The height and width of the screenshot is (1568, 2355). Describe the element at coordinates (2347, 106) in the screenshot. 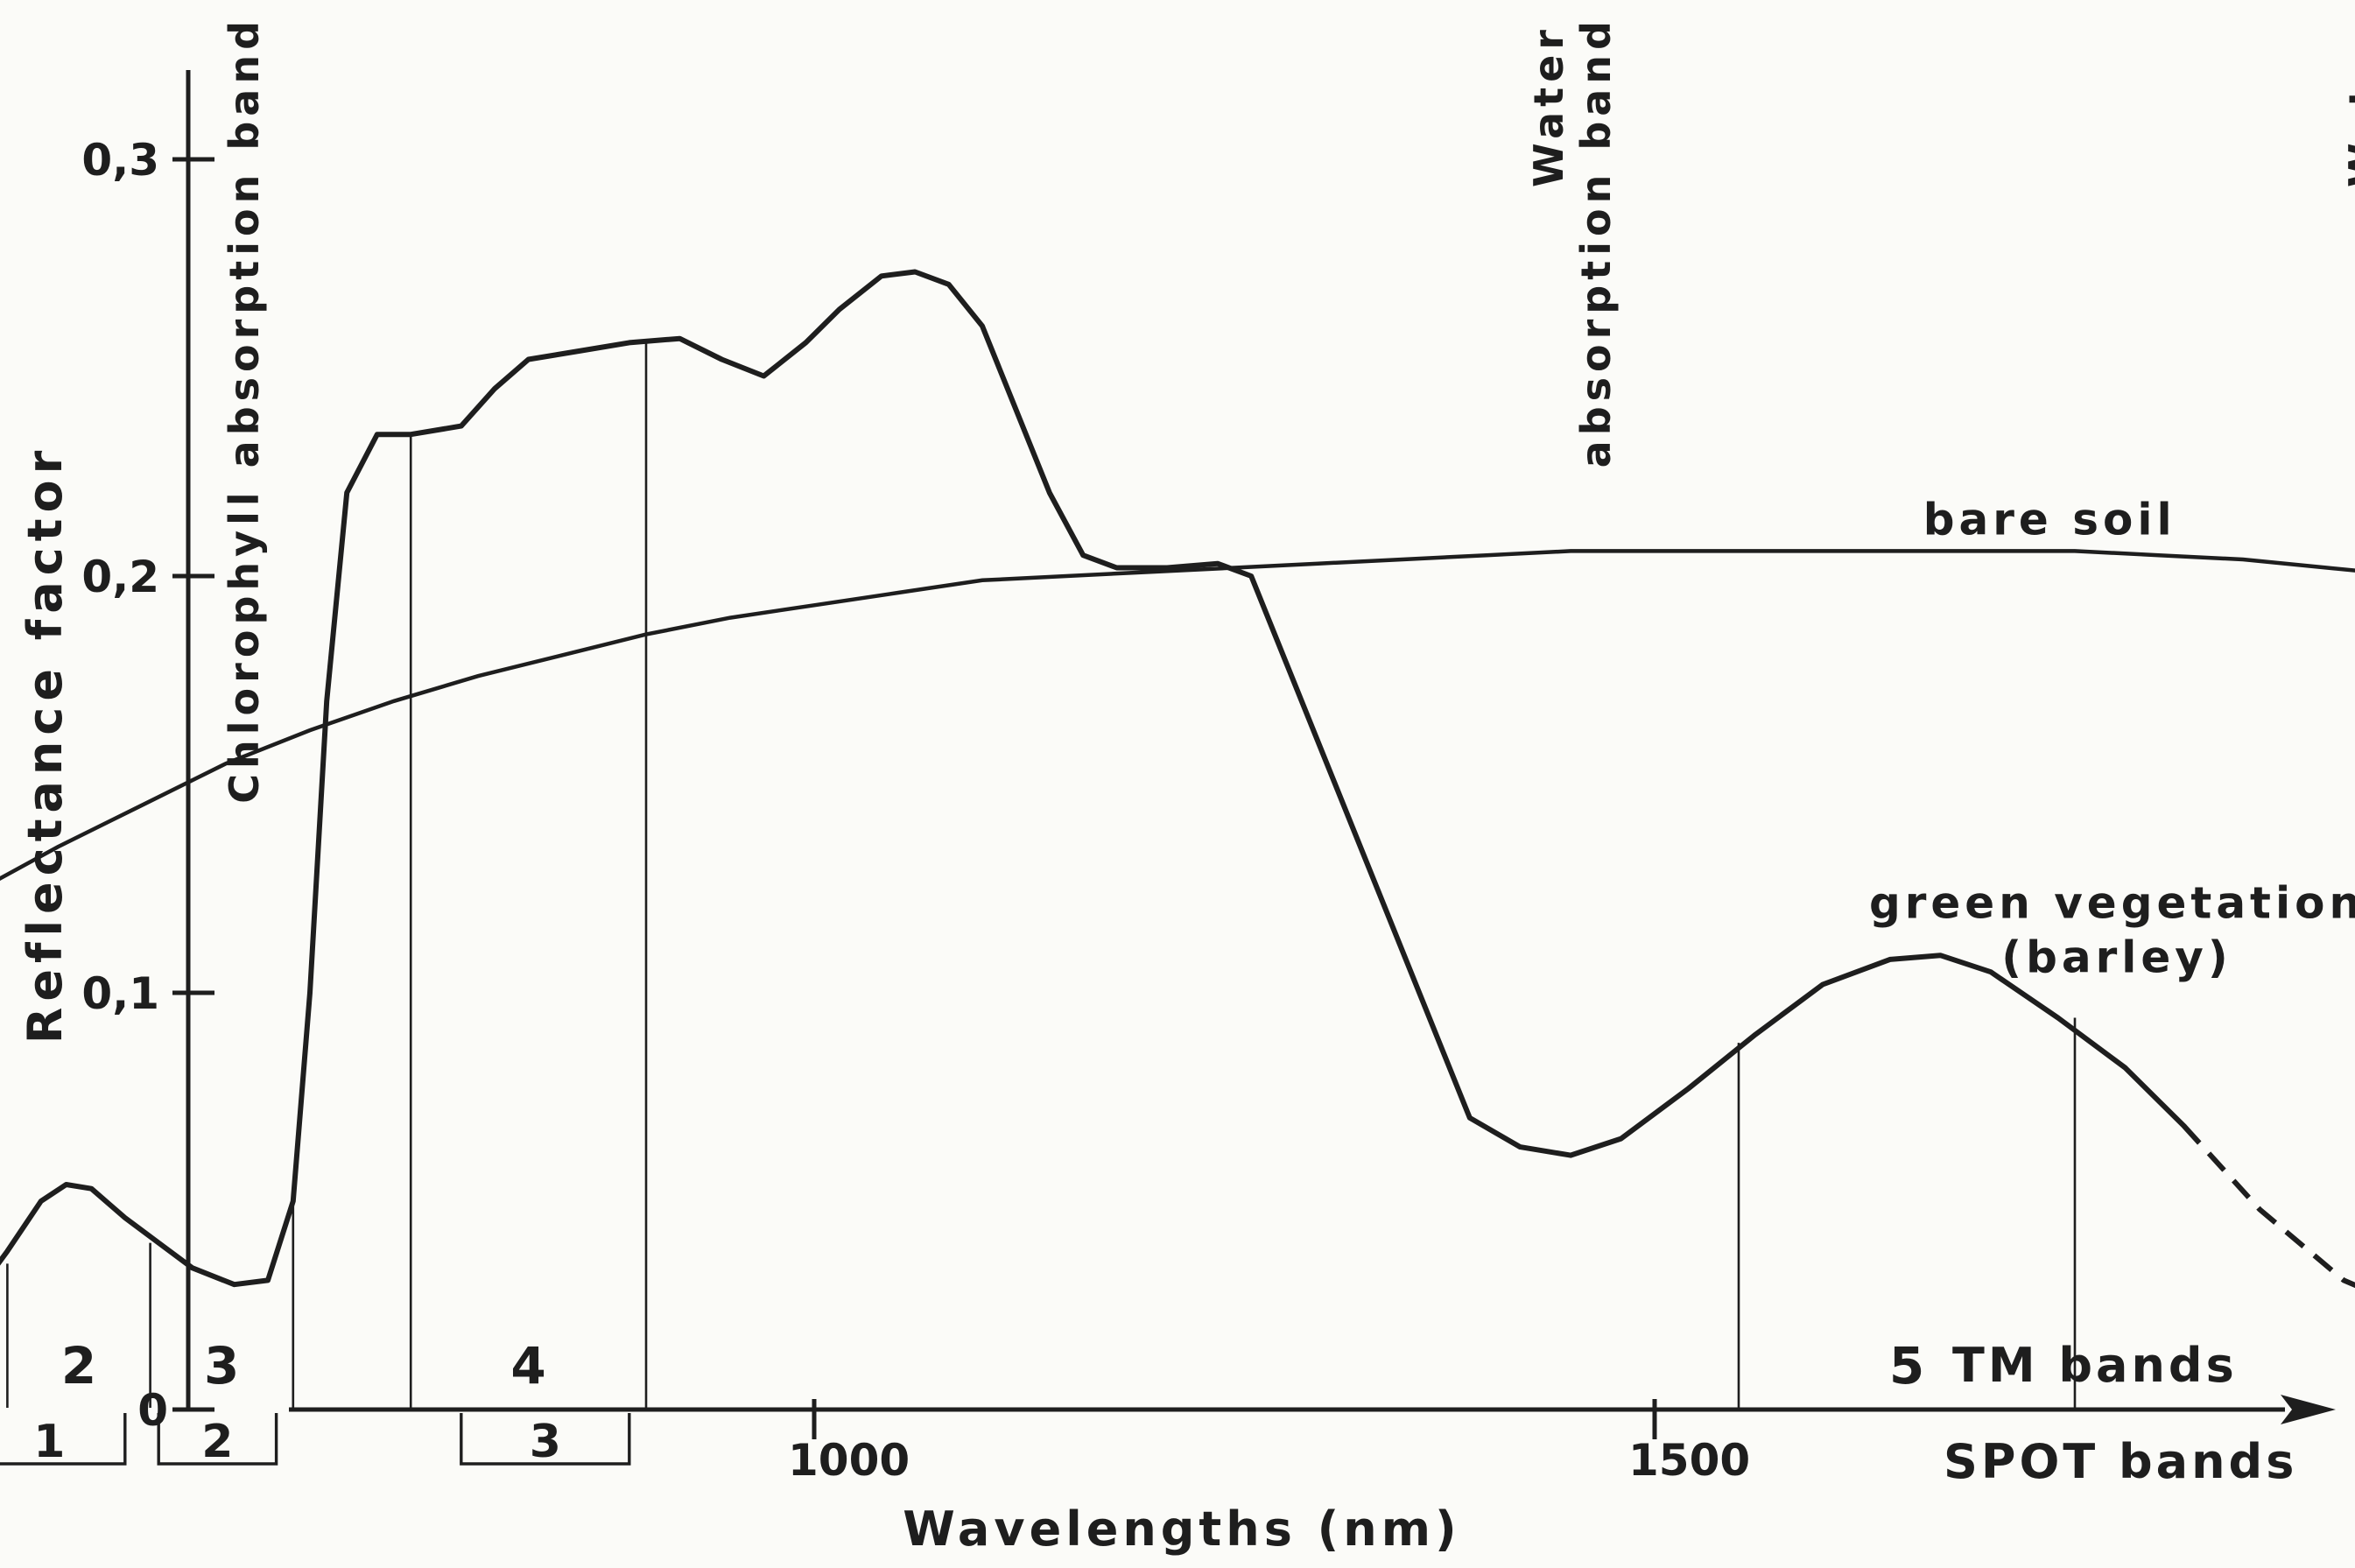

I see `absorption-band-text-3-0: Water` at that location.